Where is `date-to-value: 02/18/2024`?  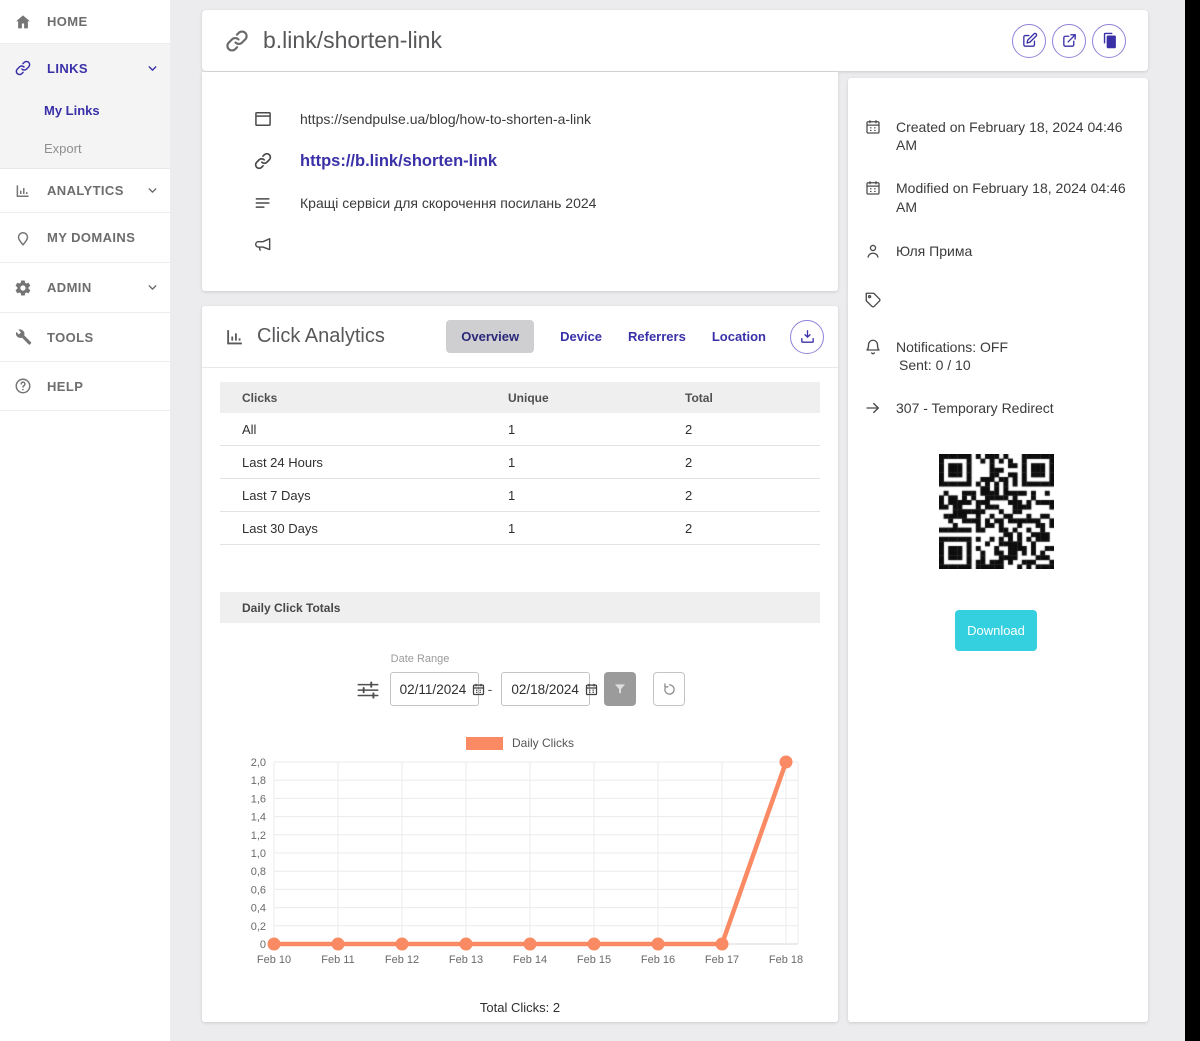 date-to-value: 02/18/2024 is located at coordinates (545, 689).